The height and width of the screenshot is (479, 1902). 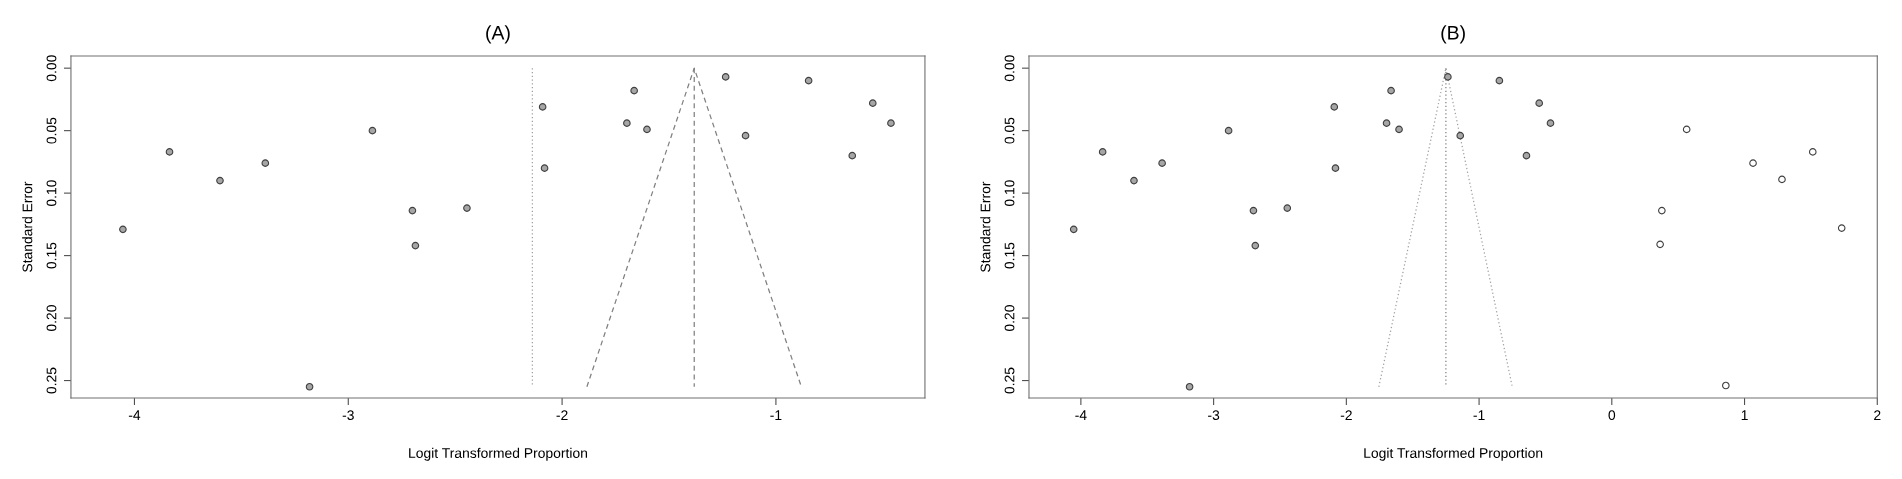 I want to click on x-tick-label: 1, so click(x=1744, y=415).